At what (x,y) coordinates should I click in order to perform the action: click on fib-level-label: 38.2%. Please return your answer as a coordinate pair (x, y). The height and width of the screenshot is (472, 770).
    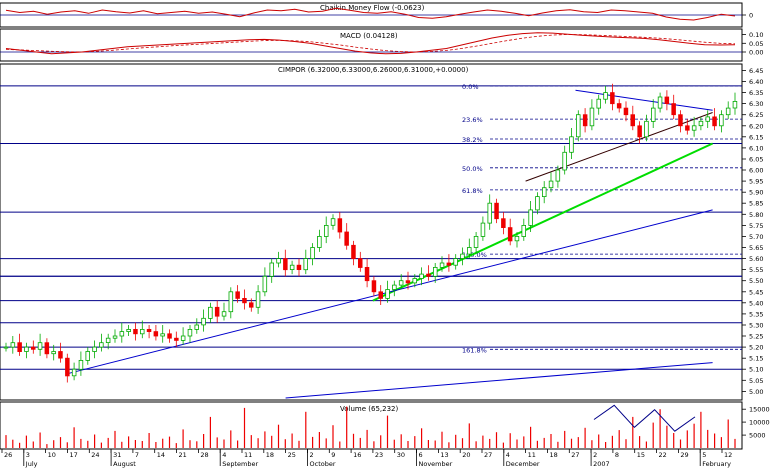
    Looking at the image, I should click on (472, 140).